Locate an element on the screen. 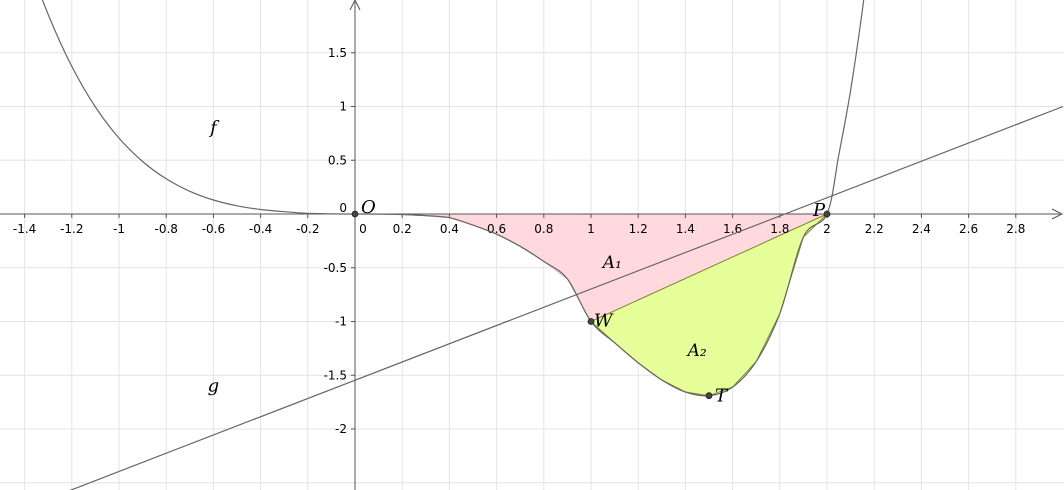 The height and width of the screenshot is (490, 1064). x-tick-label: 0.8 is located at coordinates (543, 229).